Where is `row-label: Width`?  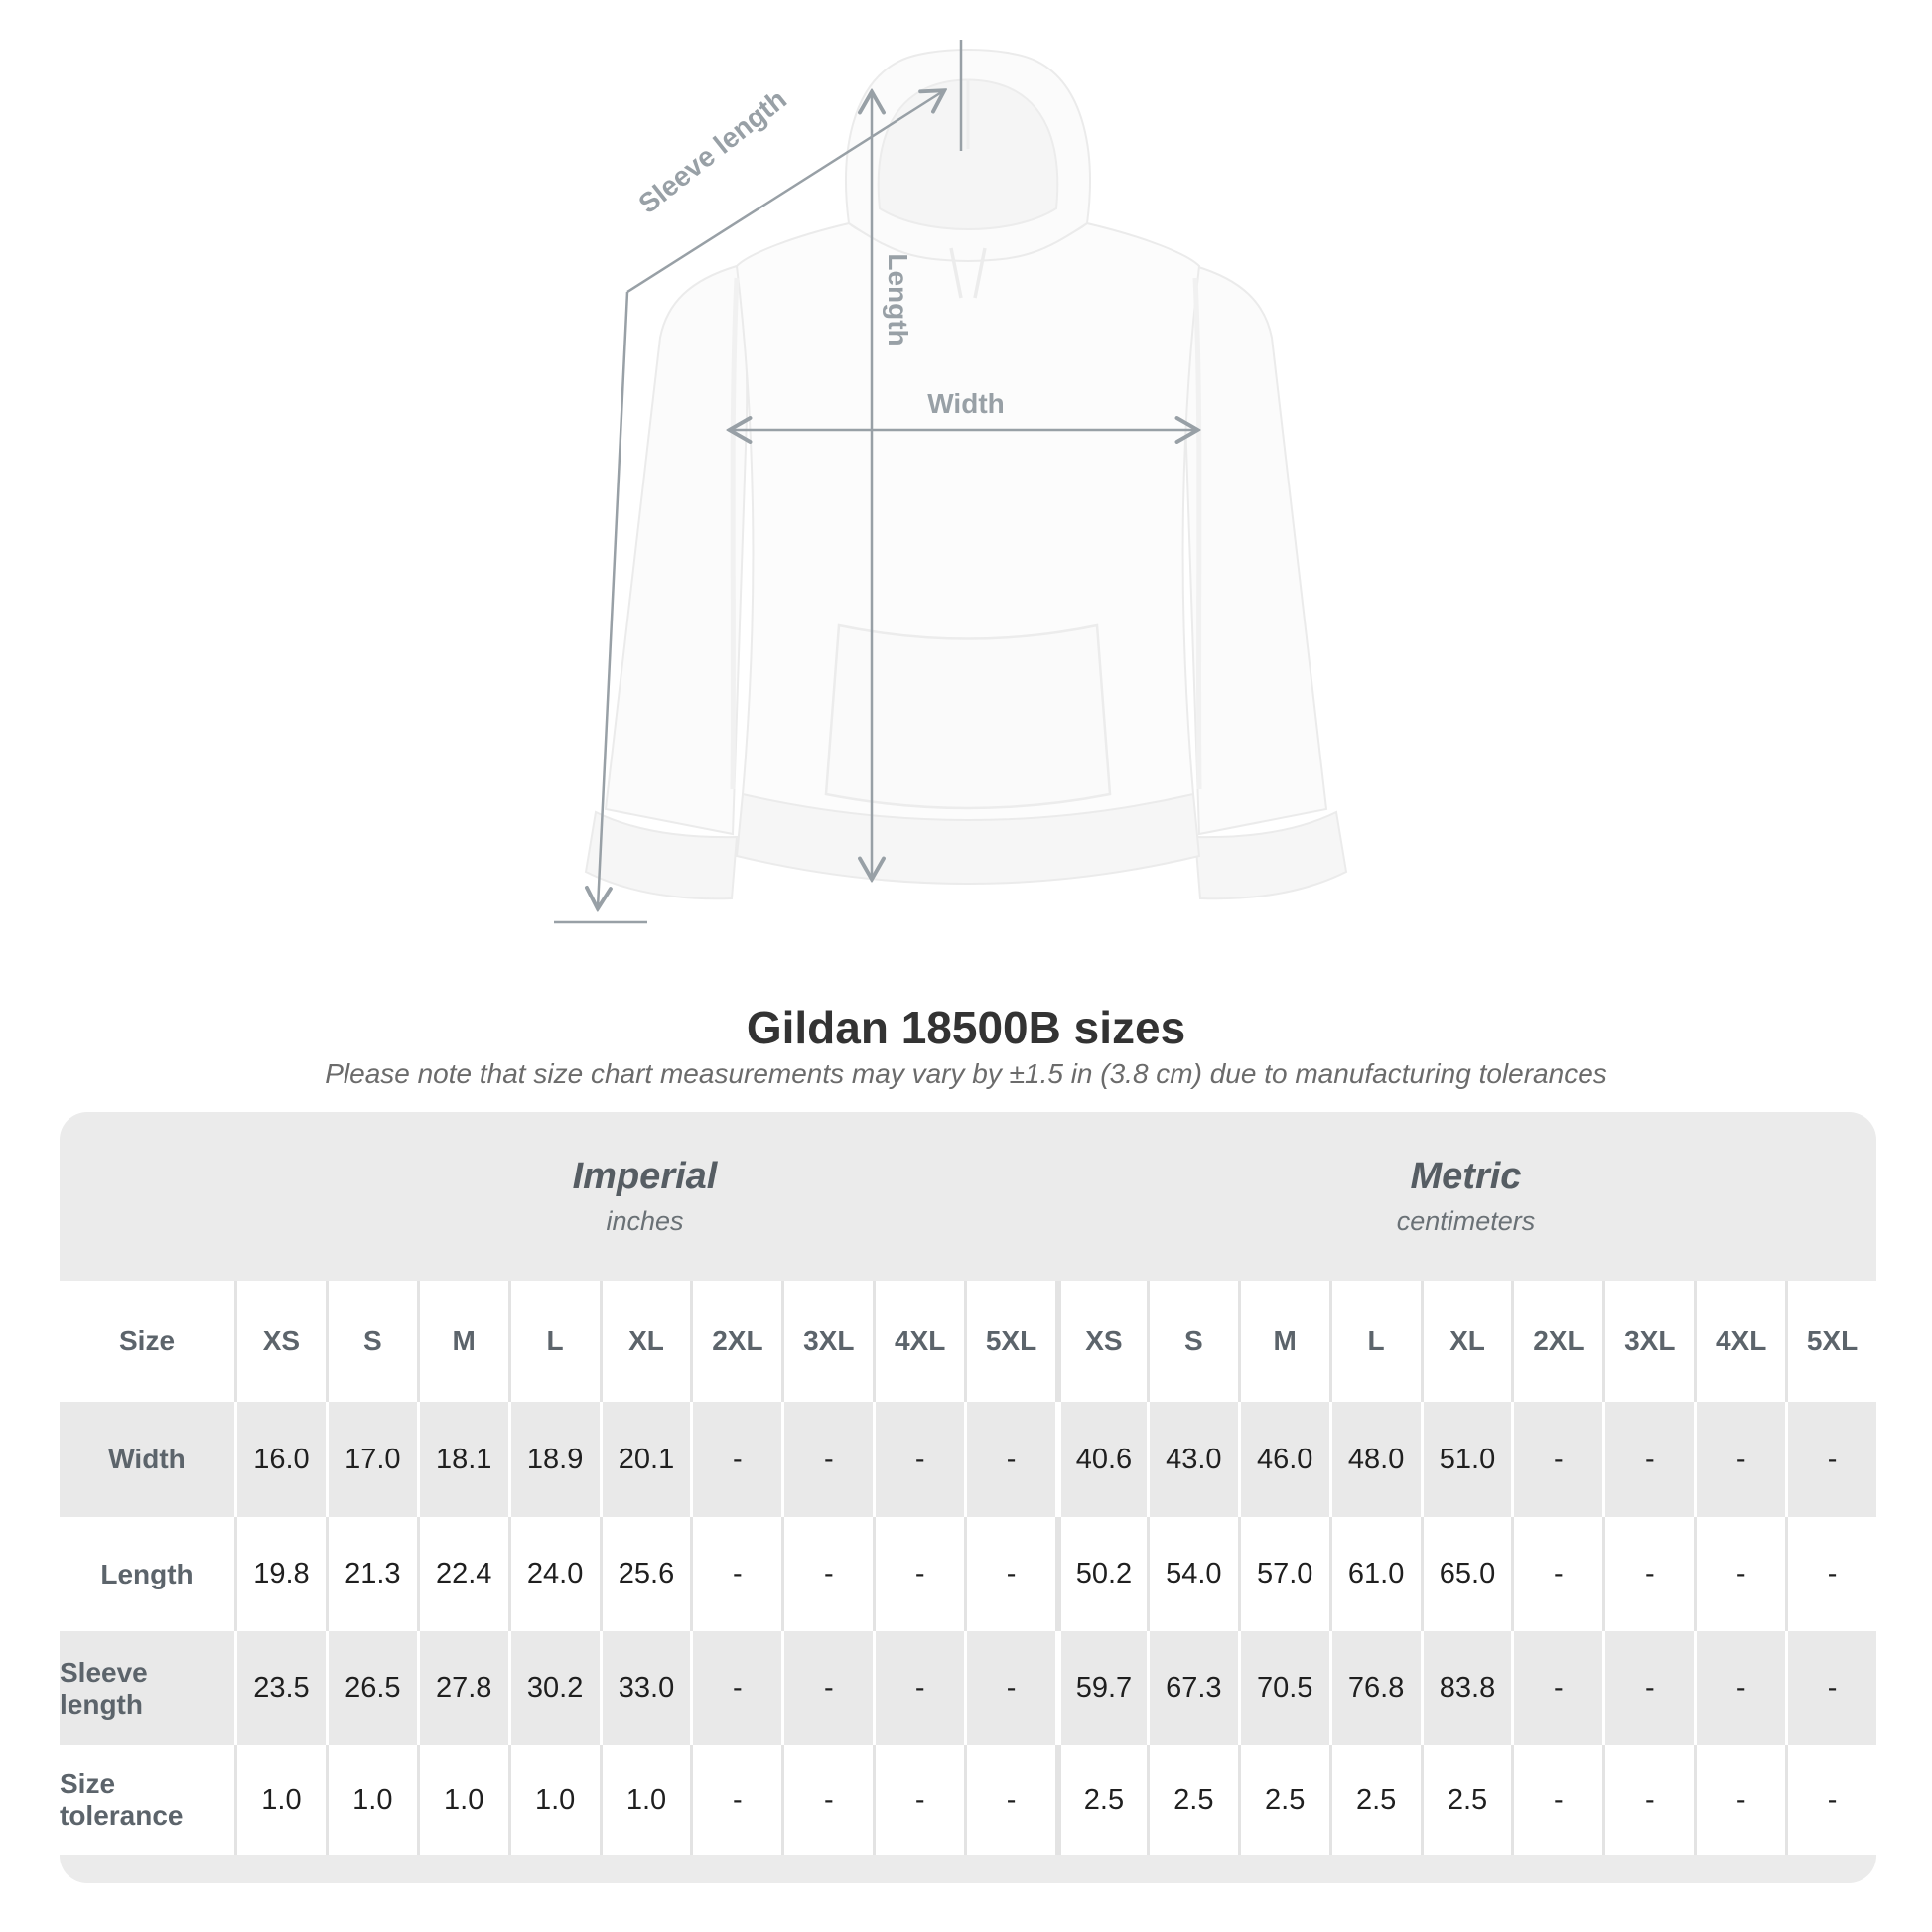
row-label: Width is located at coordinates (147, 1459).